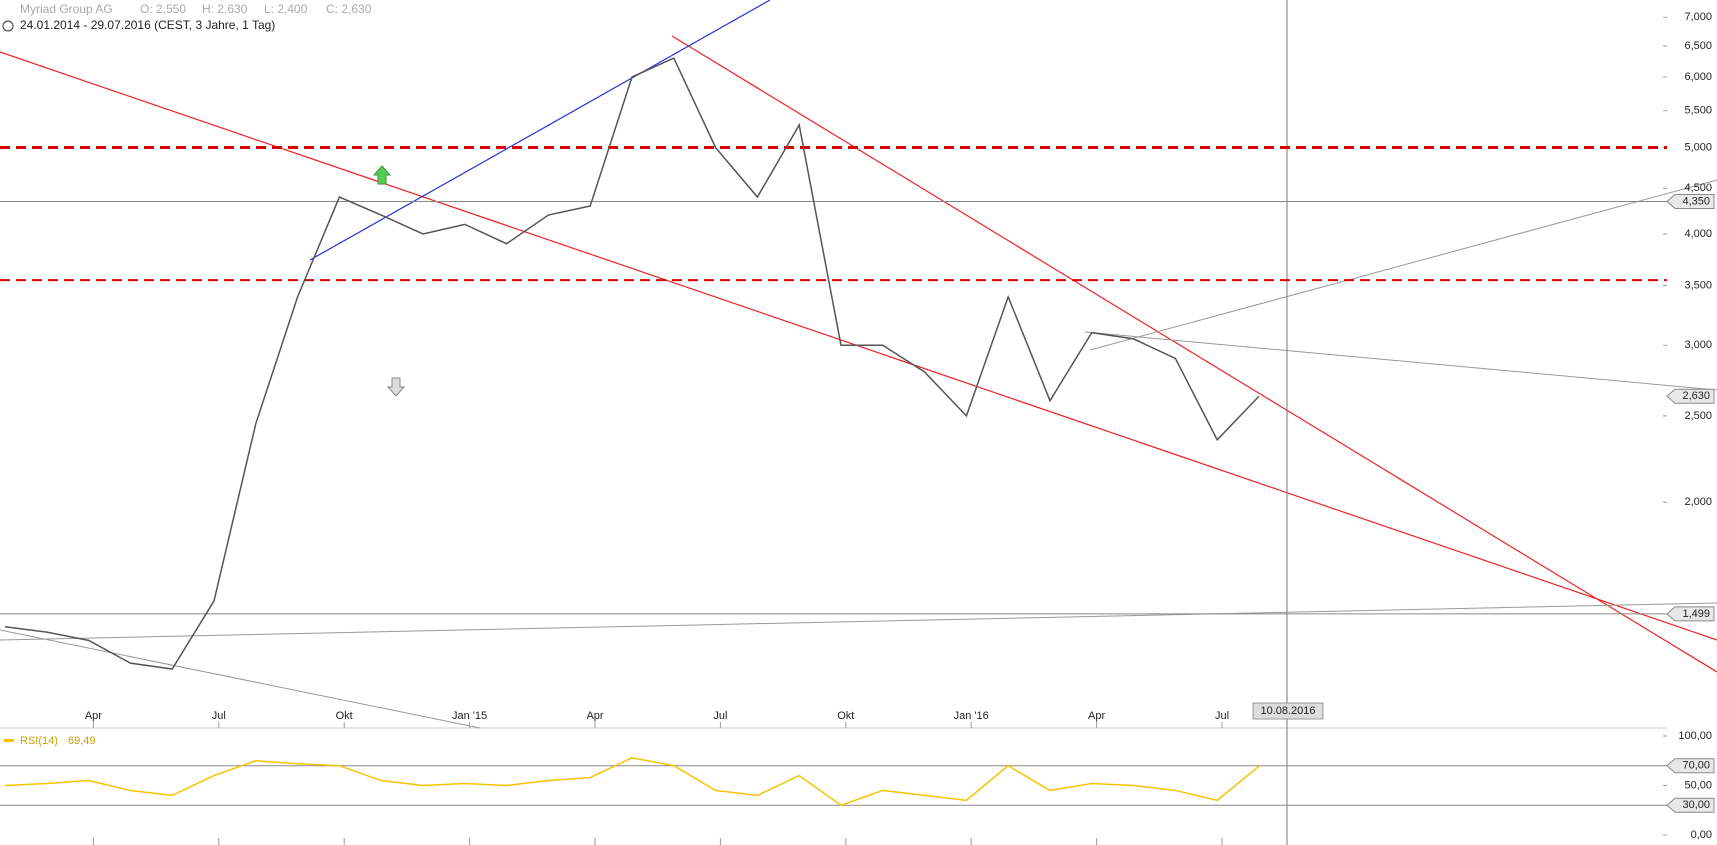 The width and height of the screenshot is (1717, 845). I want to click on ohlc-value: C: 2,630, so click(349, 9).